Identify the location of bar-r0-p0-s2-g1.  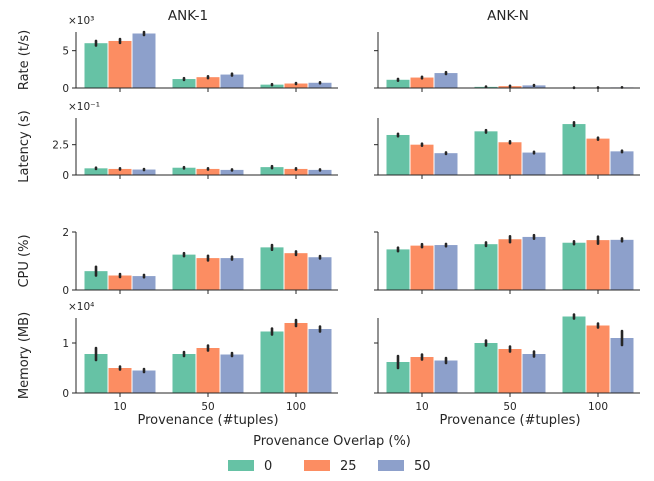
(232, 81).